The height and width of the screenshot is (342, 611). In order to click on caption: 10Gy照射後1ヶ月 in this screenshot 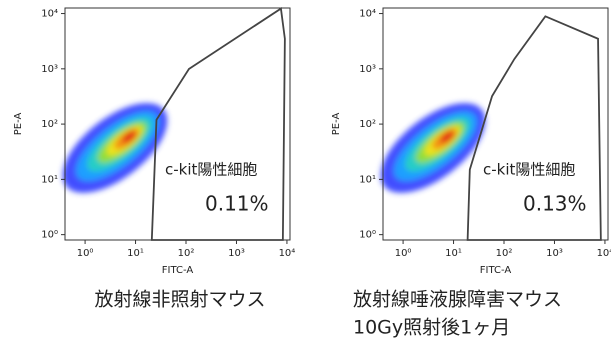, I will do `click(431, 328)`.